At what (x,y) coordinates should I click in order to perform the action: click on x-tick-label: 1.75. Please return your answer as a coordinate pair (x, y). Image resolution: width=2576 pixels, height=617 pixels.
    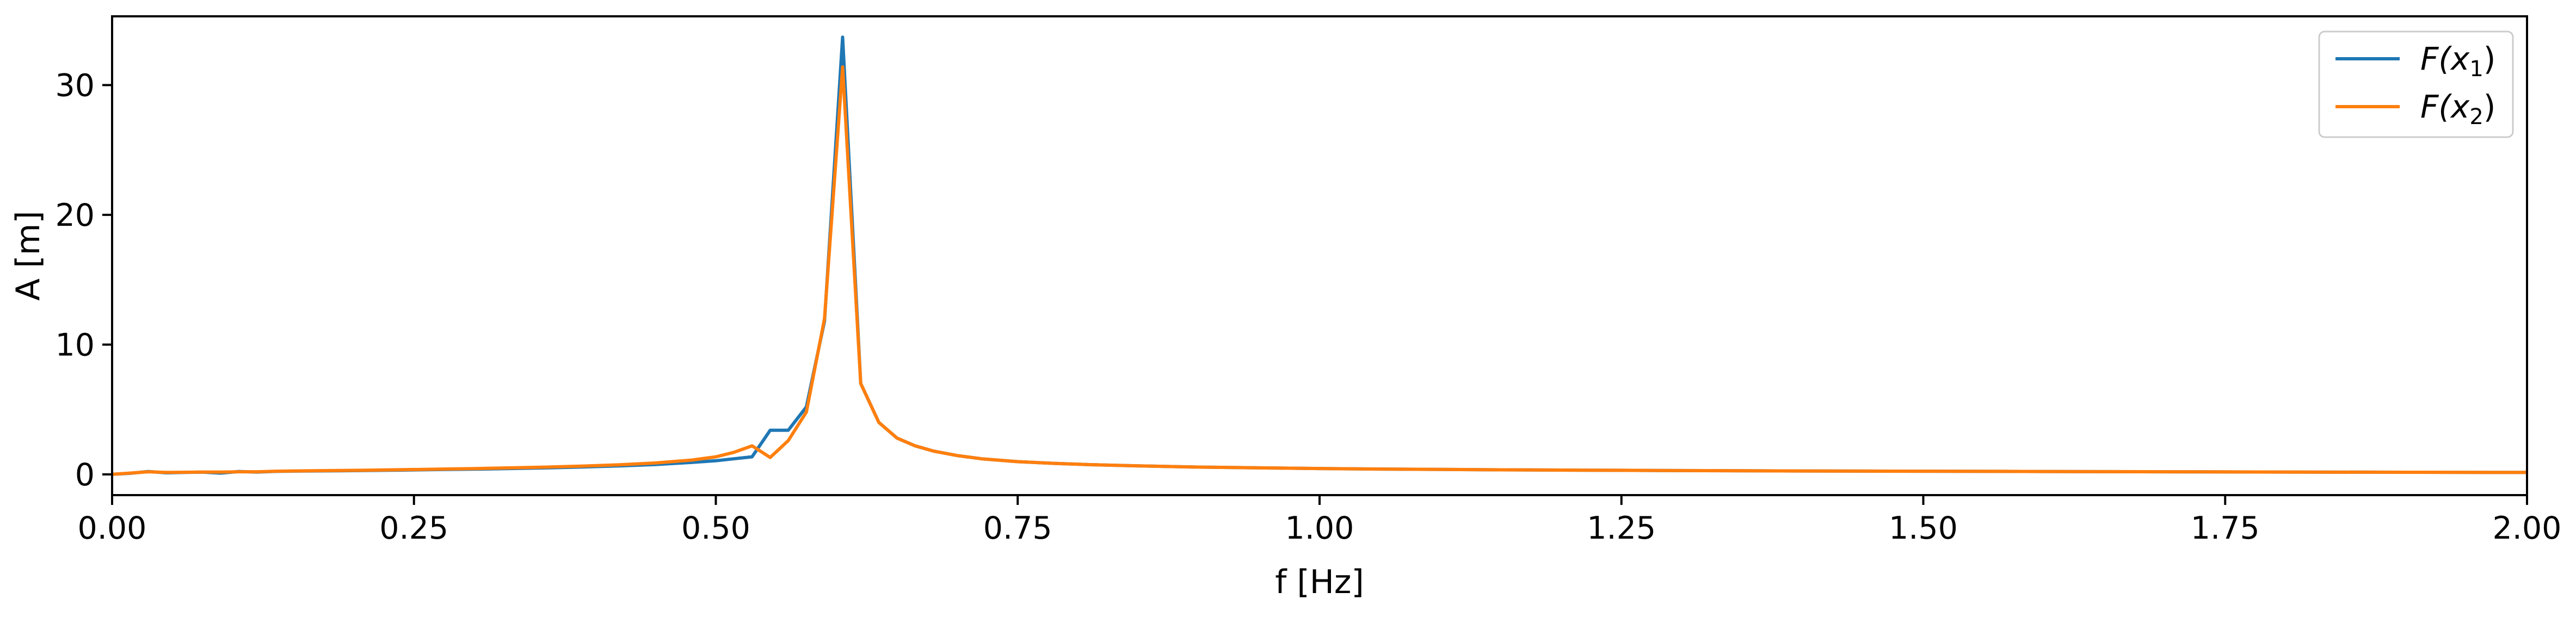
    Looking at the image, I should click on (2225, 528).